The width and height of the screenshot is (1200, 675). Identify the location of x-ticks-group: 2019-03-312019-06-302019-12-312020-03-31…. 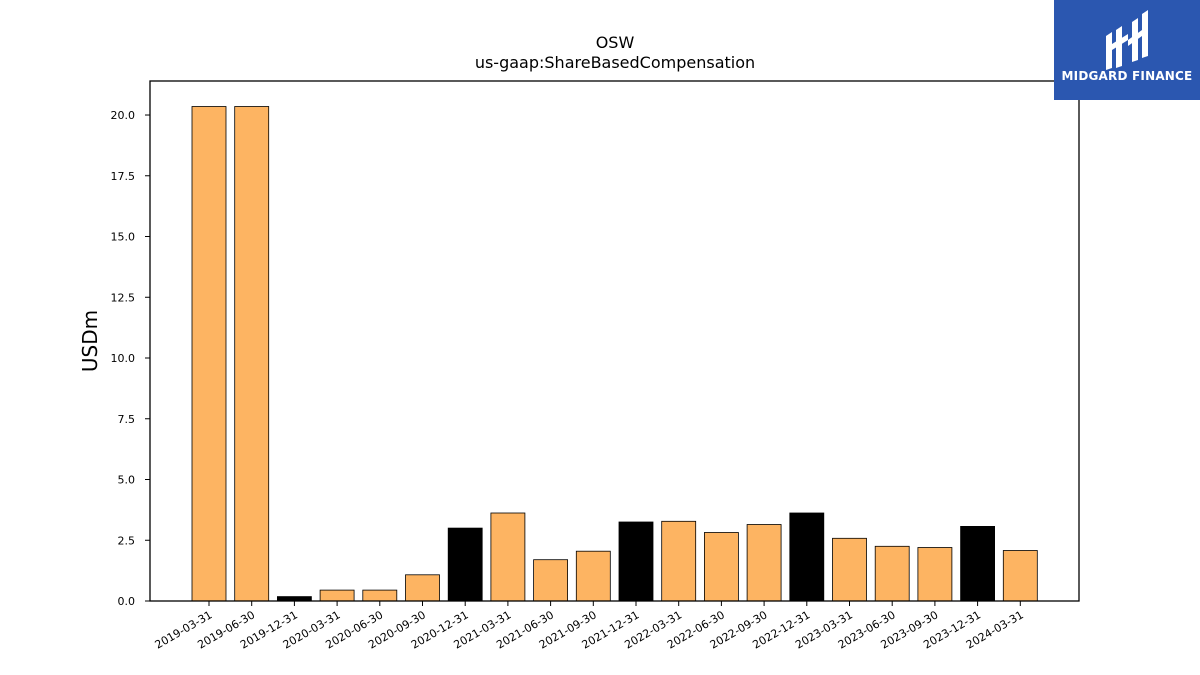
(589, 626).